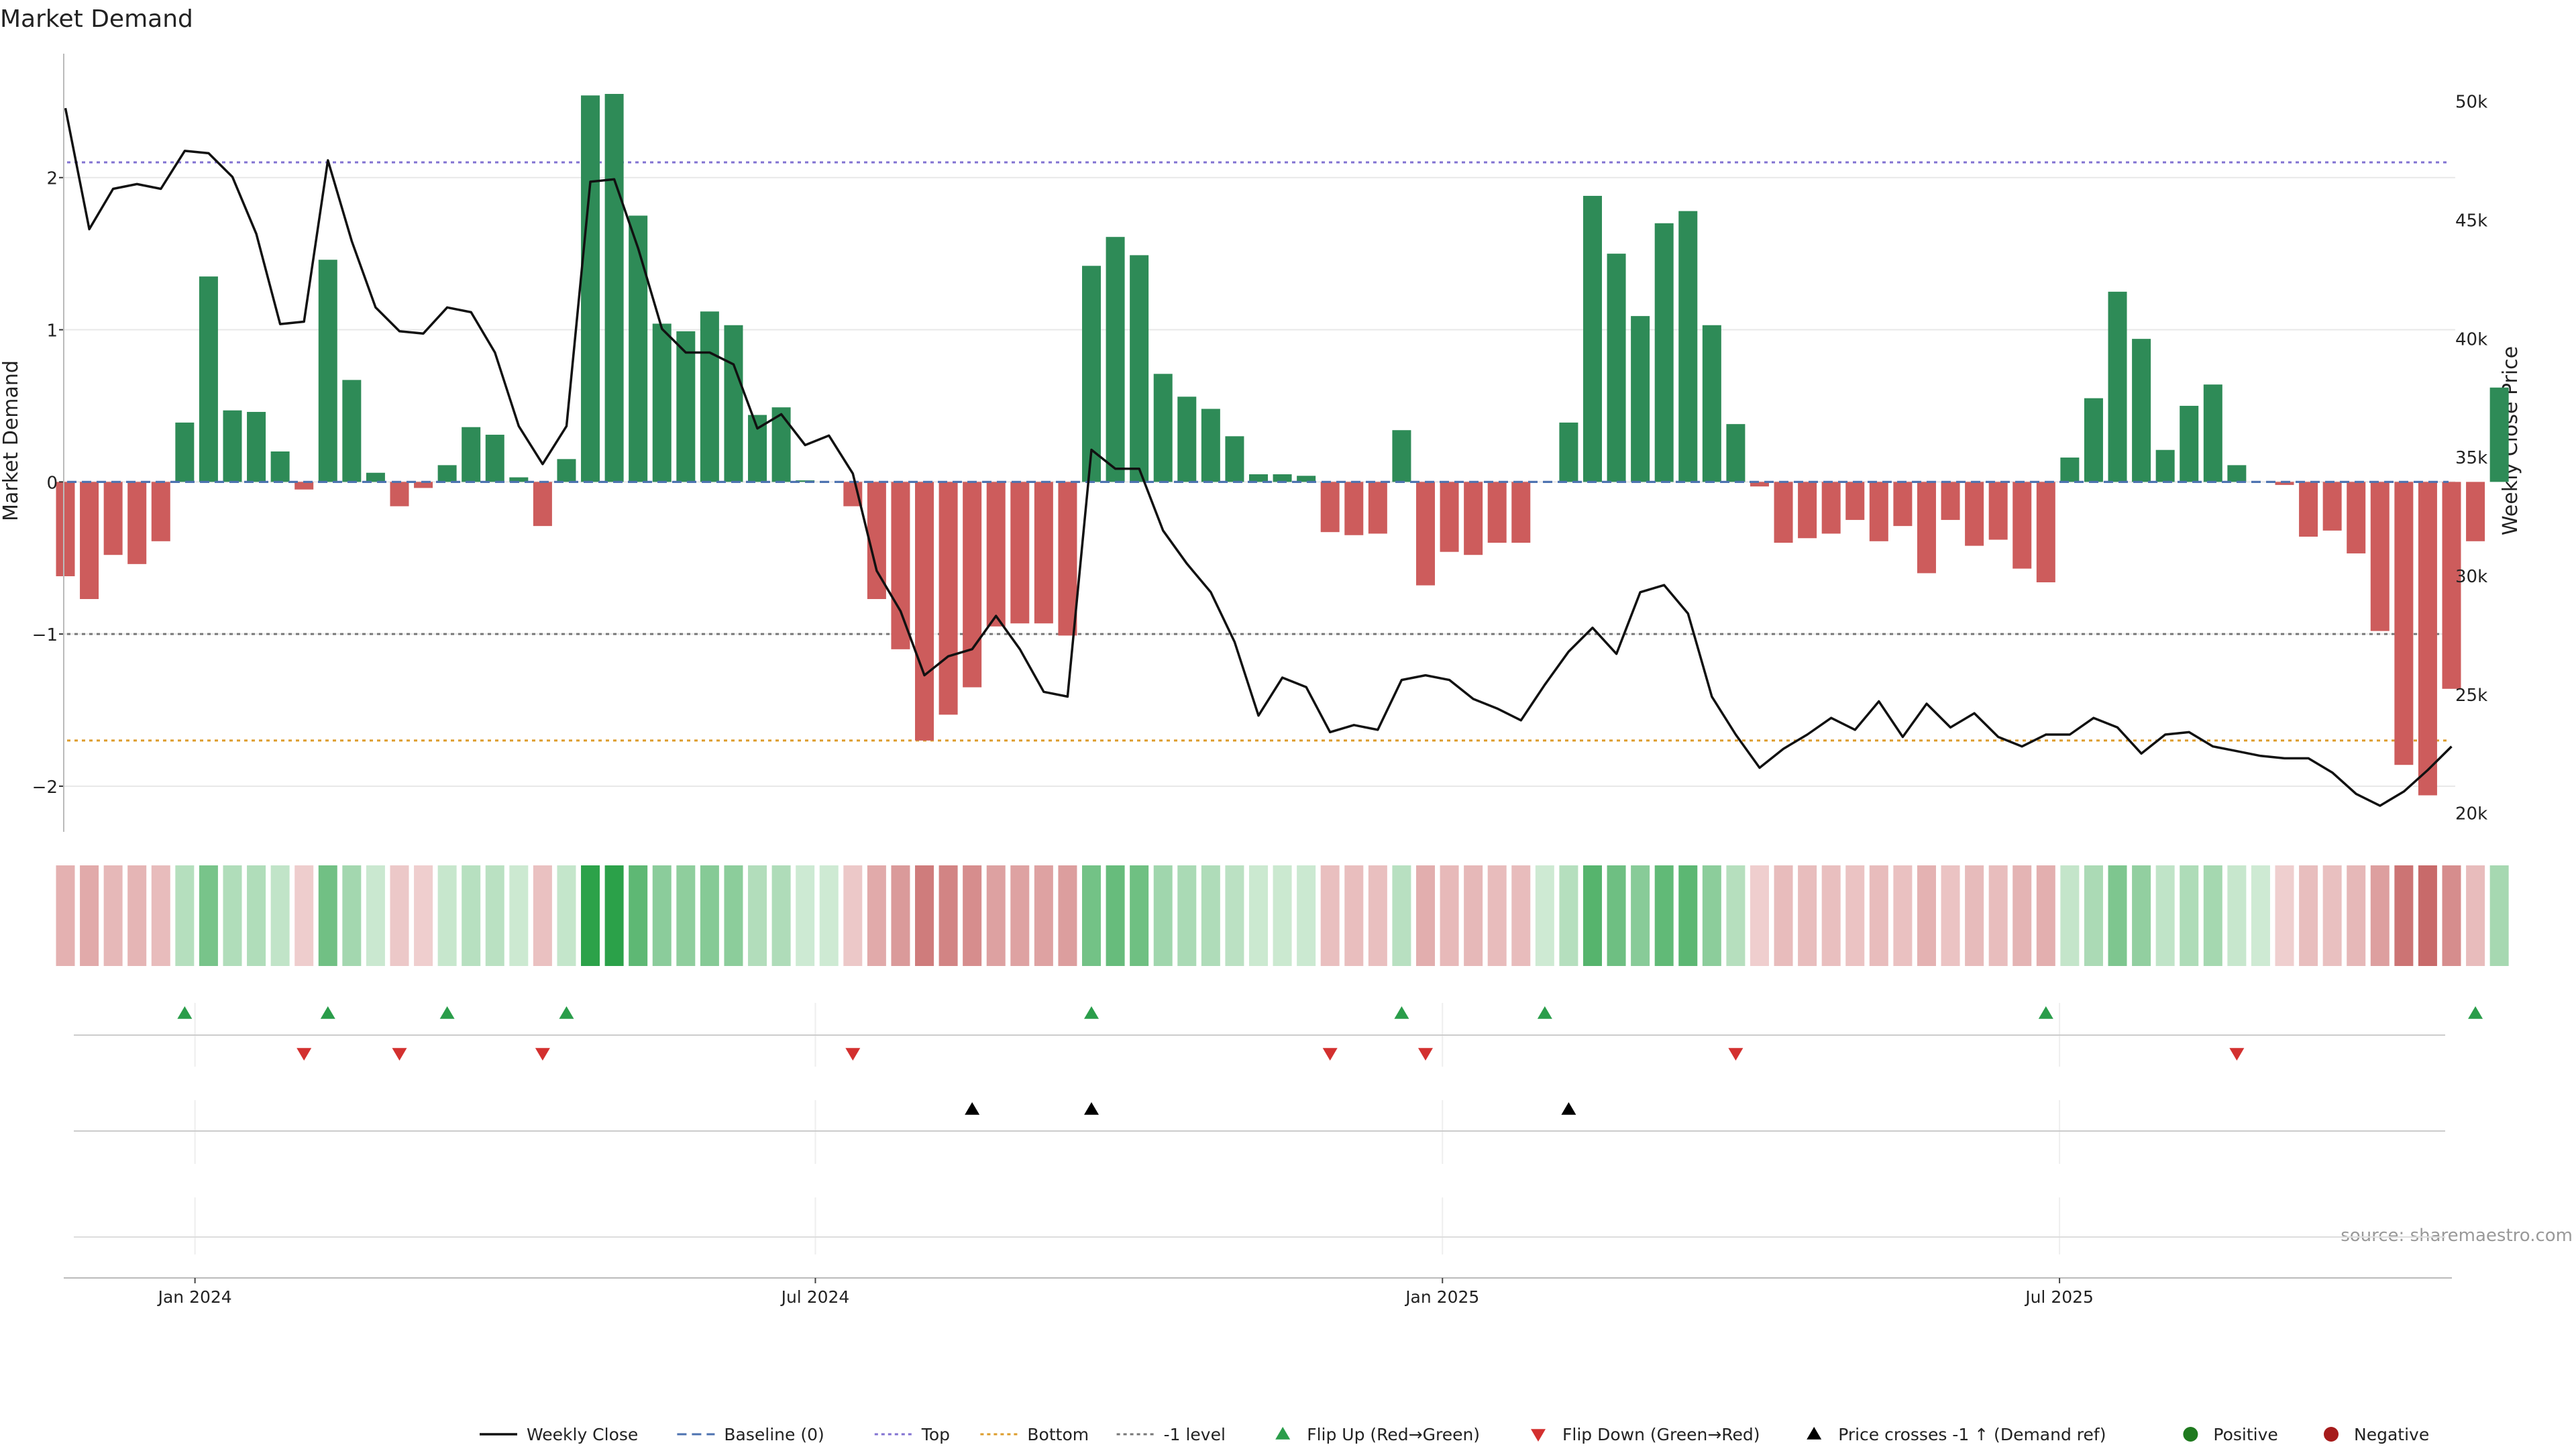 The width and height of the screenshot is (2576, 1449). Describe the element at coordinates (52, 483) in the screenshot. I see `y-tick-label: 0` at that location.